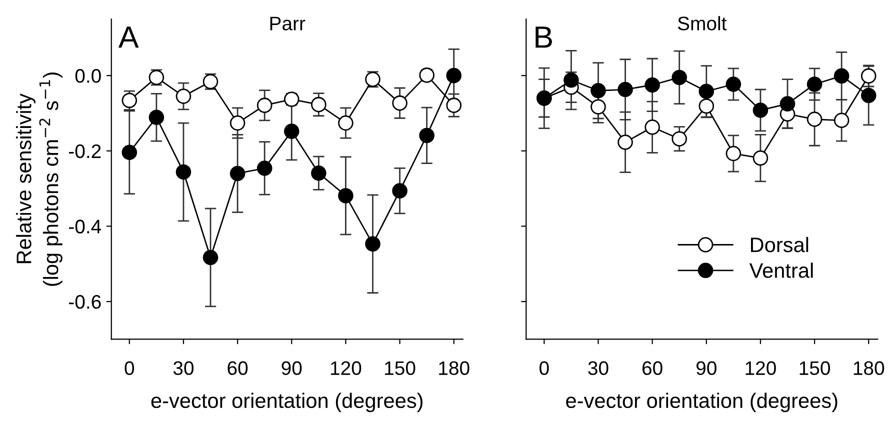  Describe the element at coordinates (85, 151) in the screenshot. I see `y-tick-label: -0.2` at that location.